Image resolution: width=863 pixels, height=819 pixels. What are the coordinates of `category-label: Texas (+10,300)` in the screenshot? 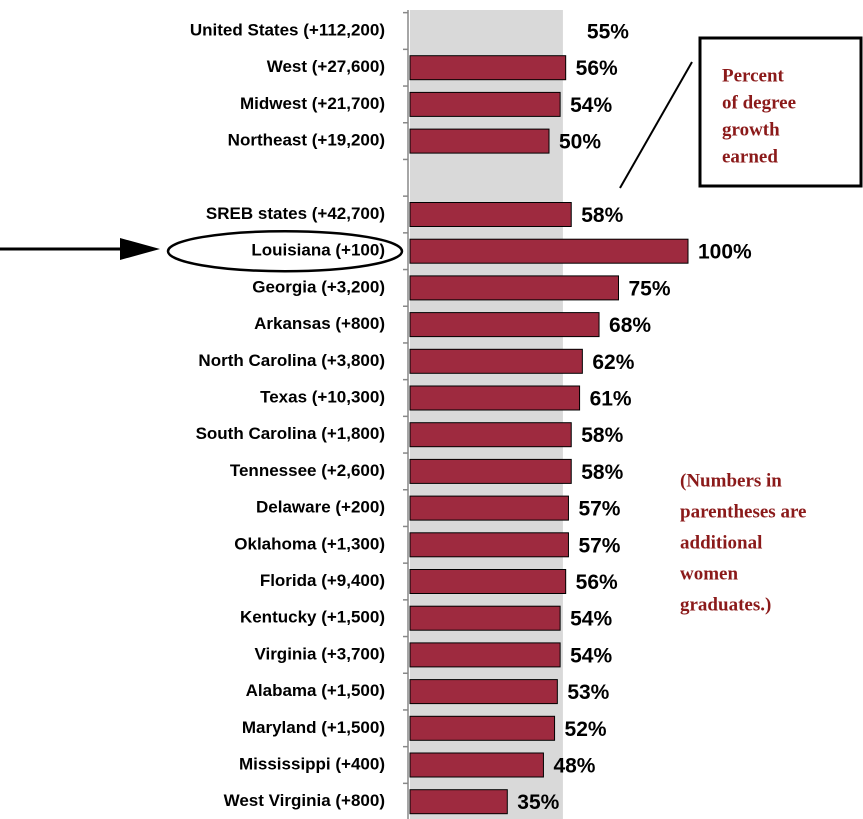 It's located at (322, 396).